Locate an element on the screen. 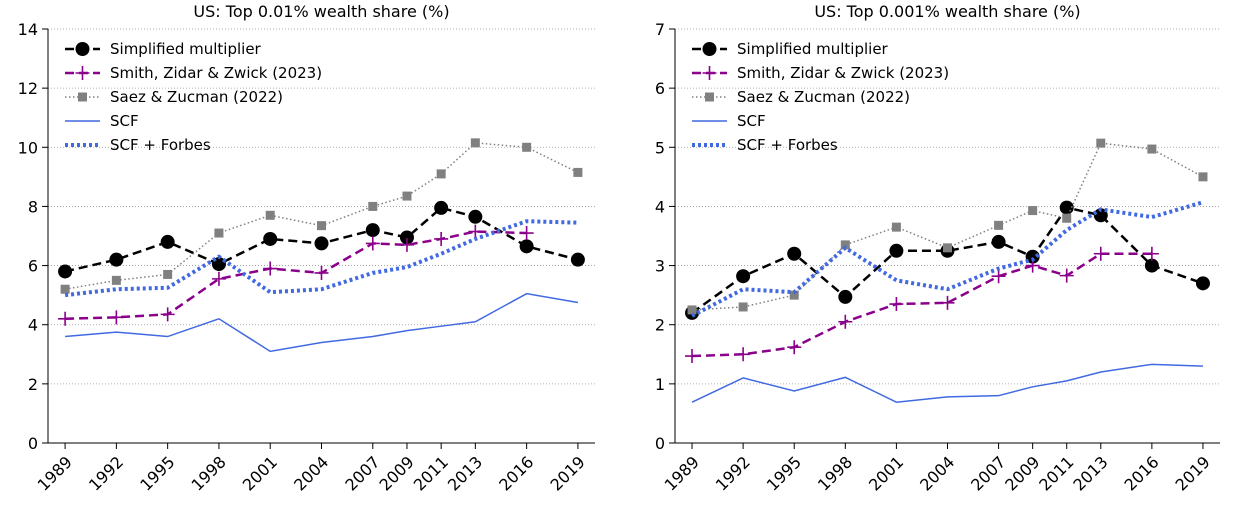 The image size is (1234, 508). x-tick-label: 2004 is located at coordinates (311, 473).